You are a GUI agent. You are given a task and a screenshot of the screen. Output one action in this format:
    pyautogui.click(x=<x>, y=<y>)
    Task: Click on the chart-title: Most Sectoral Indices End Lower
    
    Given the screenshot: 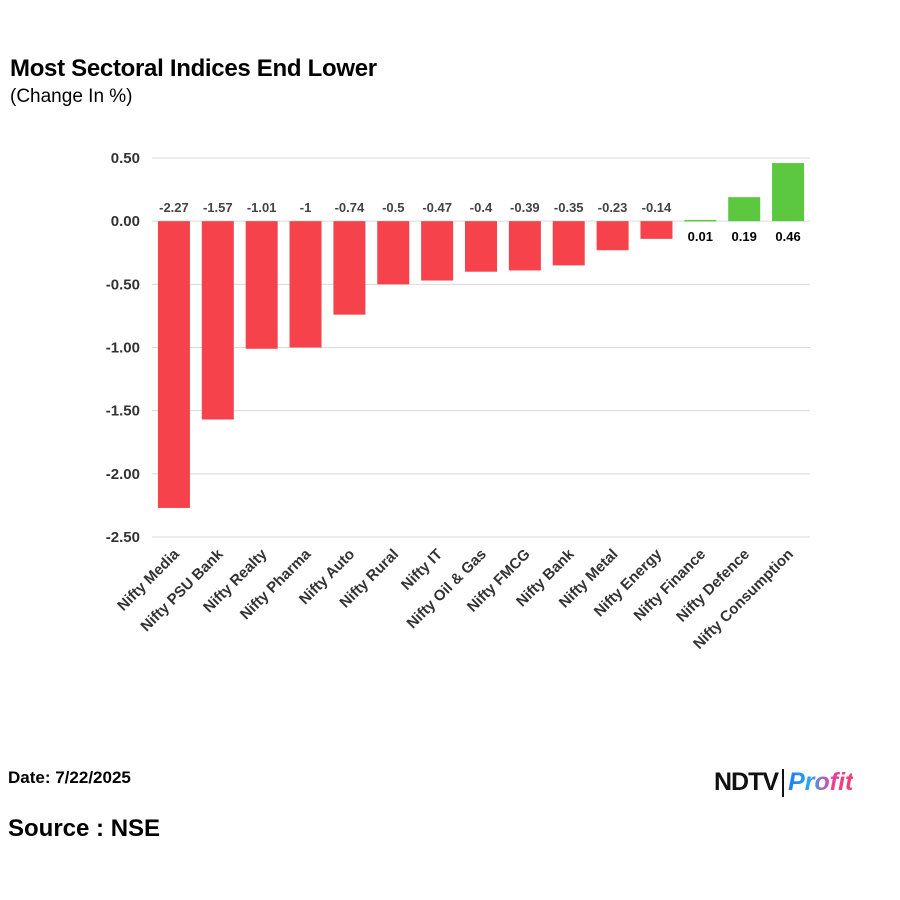 What is the action you would take?
    pyautogui.click(x=193, y=68)
    